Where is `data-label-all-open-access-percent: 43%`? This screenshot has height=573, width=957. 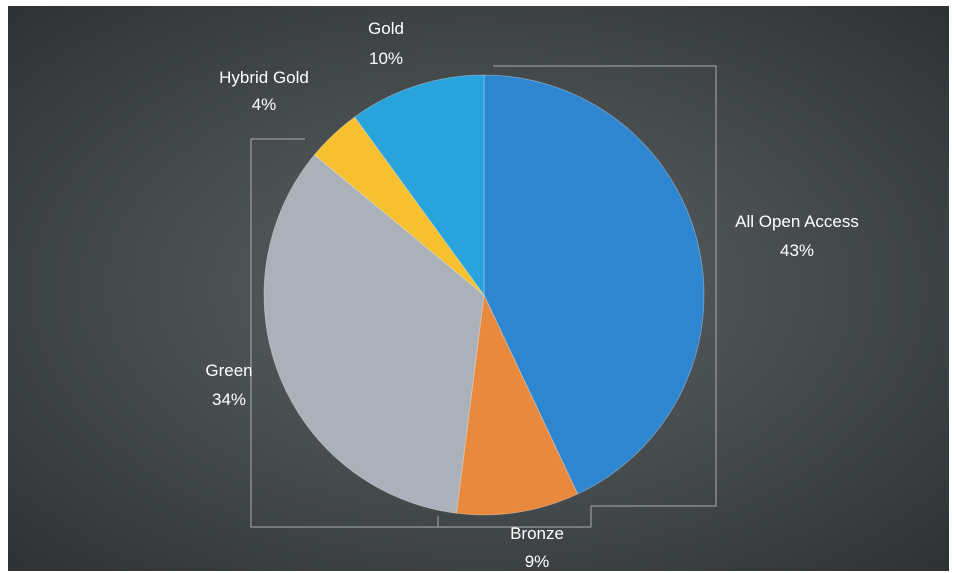
data-label-all-open-access-percent: 43% is located at coordinates (797, 250).